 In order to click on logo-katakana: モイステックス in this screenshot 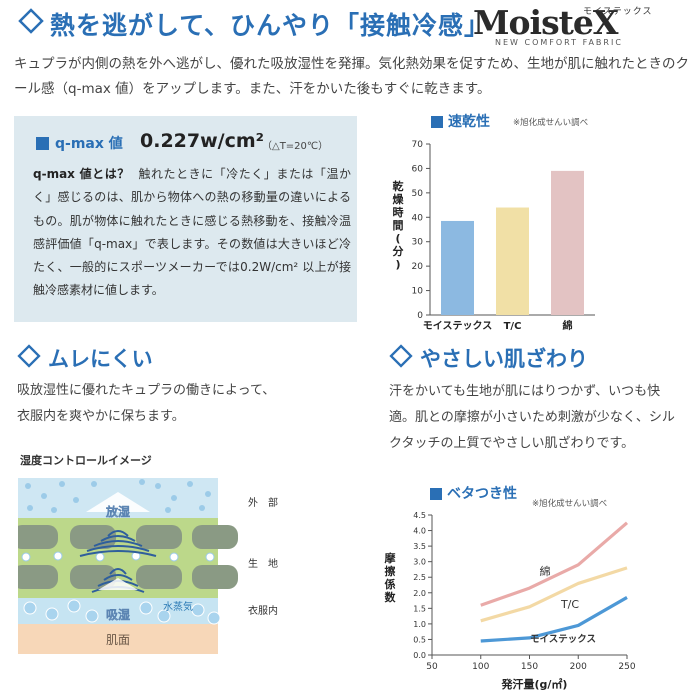, I will do `click(618, 12)`.